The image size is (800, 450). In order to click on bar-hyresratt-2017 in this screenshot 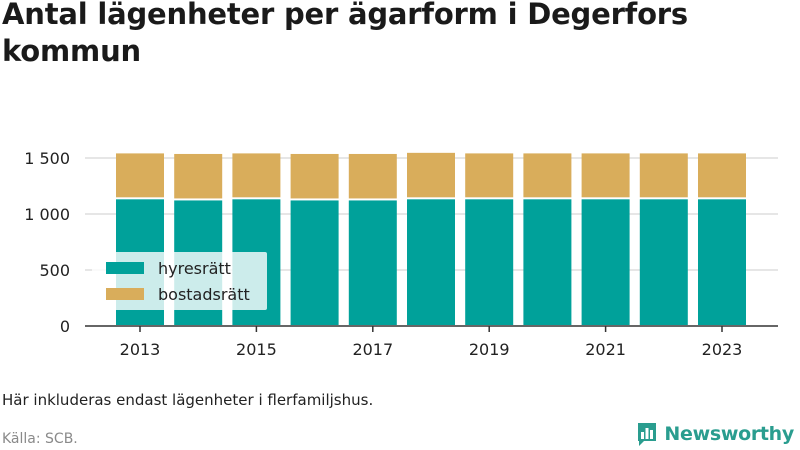, I will do `click(372, 262)`.